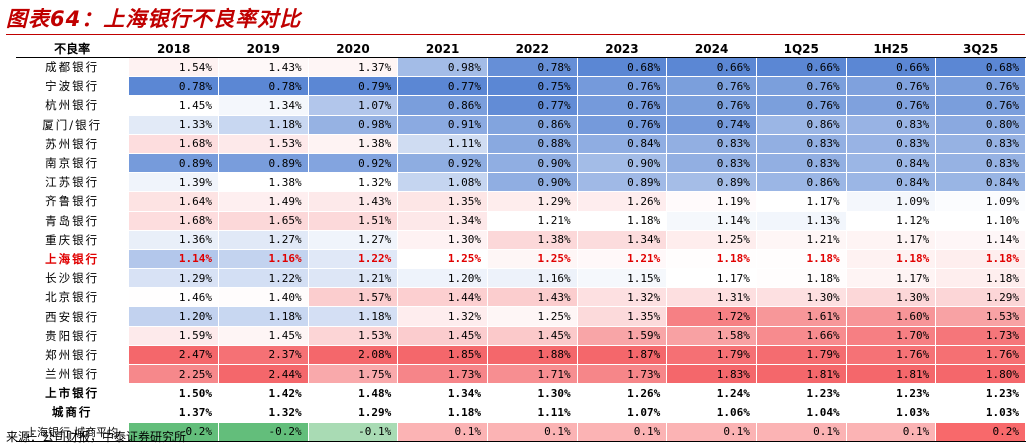 The width and height of the screenshot is (1031, 447). Describe the element at coordinates (73, 297) in the screenshot. I see `row-label: 北京银行` at that location.